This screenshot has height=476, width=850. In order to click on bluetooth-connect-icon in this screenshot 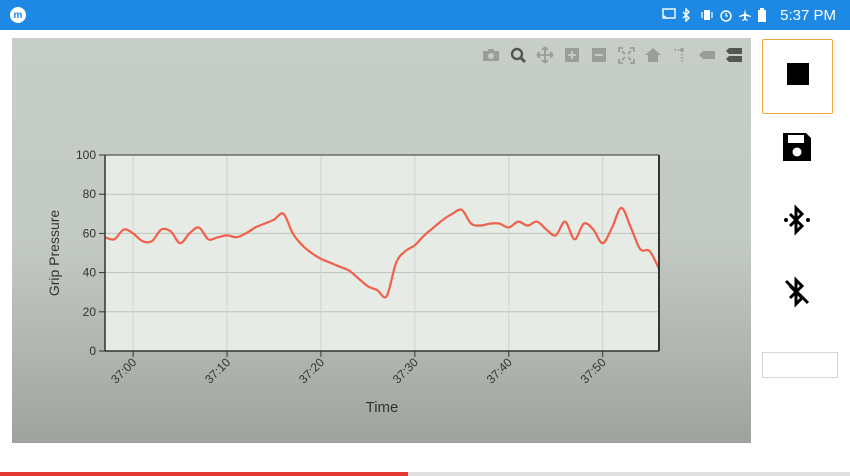, I will do `click(797, 222)`.